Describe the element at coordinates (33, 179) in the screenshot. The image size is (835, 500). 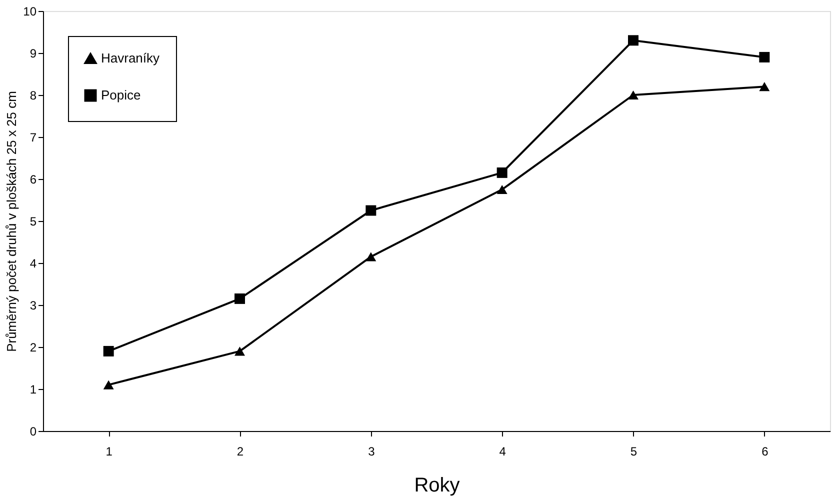
I see `y-tick-label: 6` at that location.